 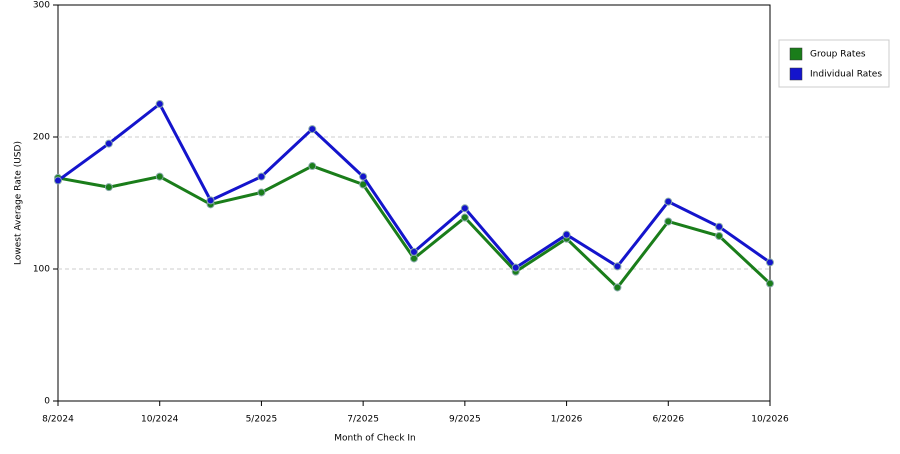 I want to click on x-tick-label: 10/2024, so click(x=160, y=420).